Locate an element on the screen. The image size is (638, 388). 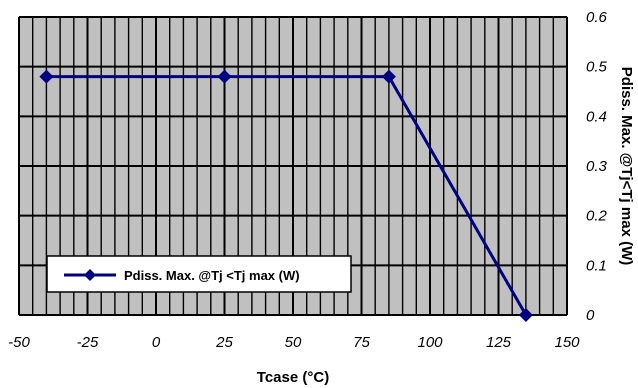
legend: Pdiss. Max. @Tj <Tj max (W) is located at coordinates (199, 274).